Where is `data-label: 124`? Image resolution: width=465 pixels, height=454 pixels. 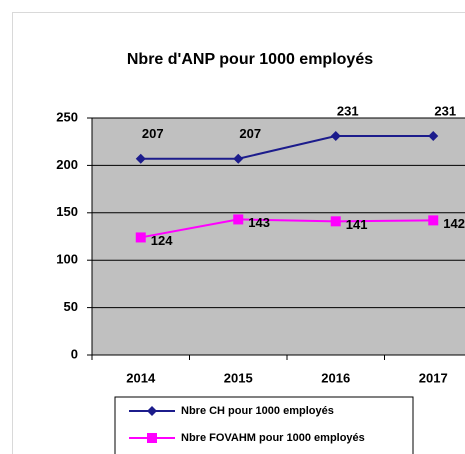
data-label: 124 is located at coordinates (162, 240).